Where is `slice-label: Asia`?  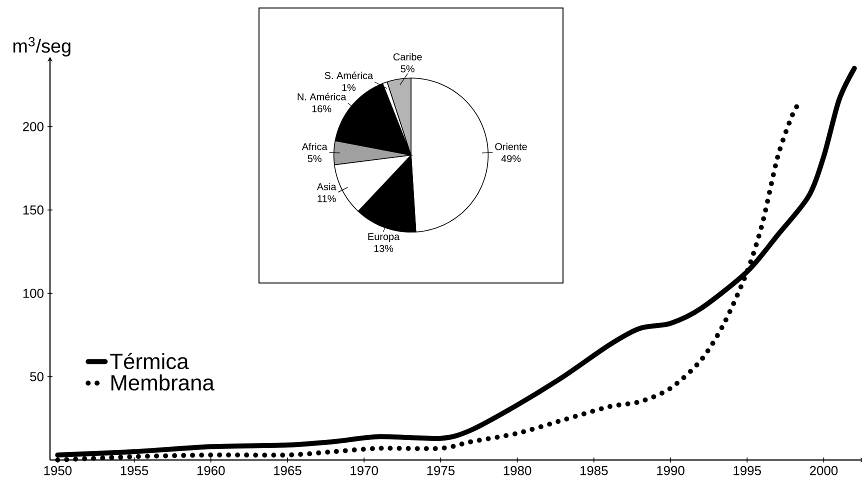 slice-label: Asia is located at coordinates (326, 186).